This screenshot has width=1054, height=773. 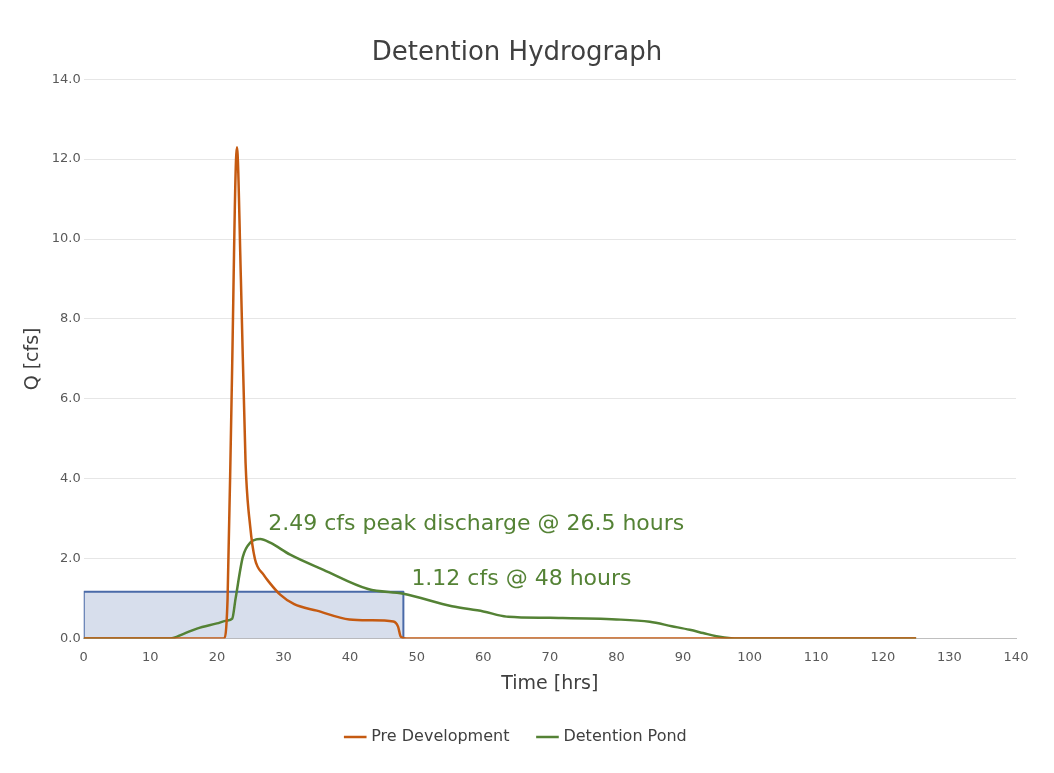 I want to click on annotation: 2.49 cfs peak discharge @ 26.5 hours, so click(x=476, y=522).